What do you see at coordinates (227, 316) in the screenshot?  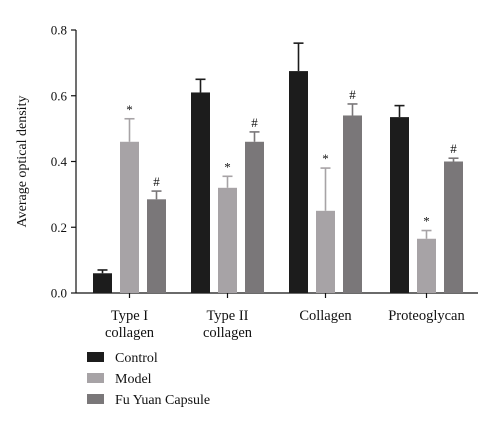 I see `x-tick-label: Type II` at bounding box center [227, 316].